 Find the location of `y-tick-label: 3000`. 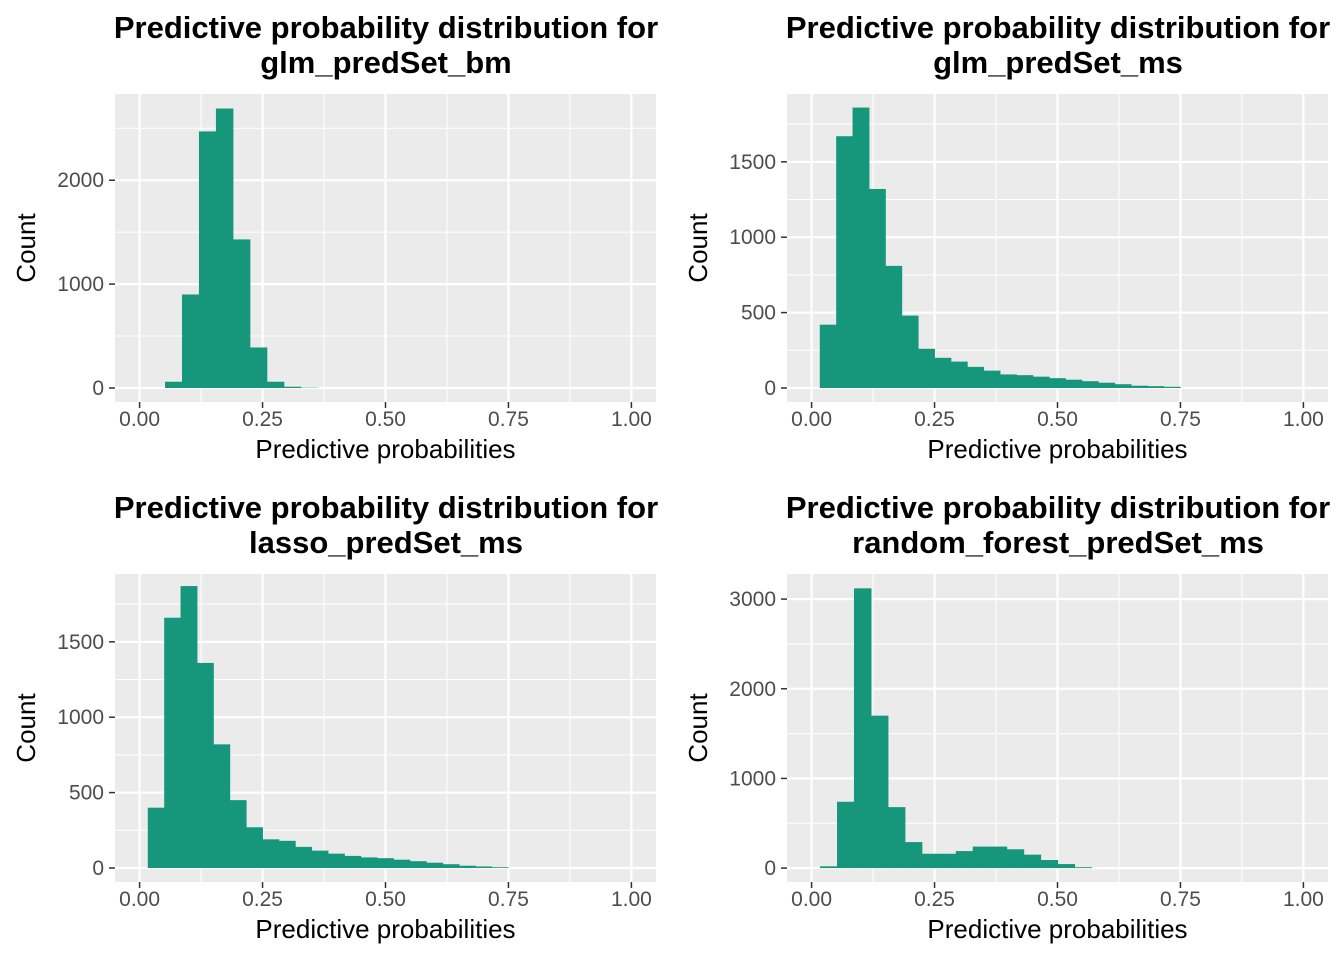

y-tick-label: 3000 is located at coordinates (752, 599).